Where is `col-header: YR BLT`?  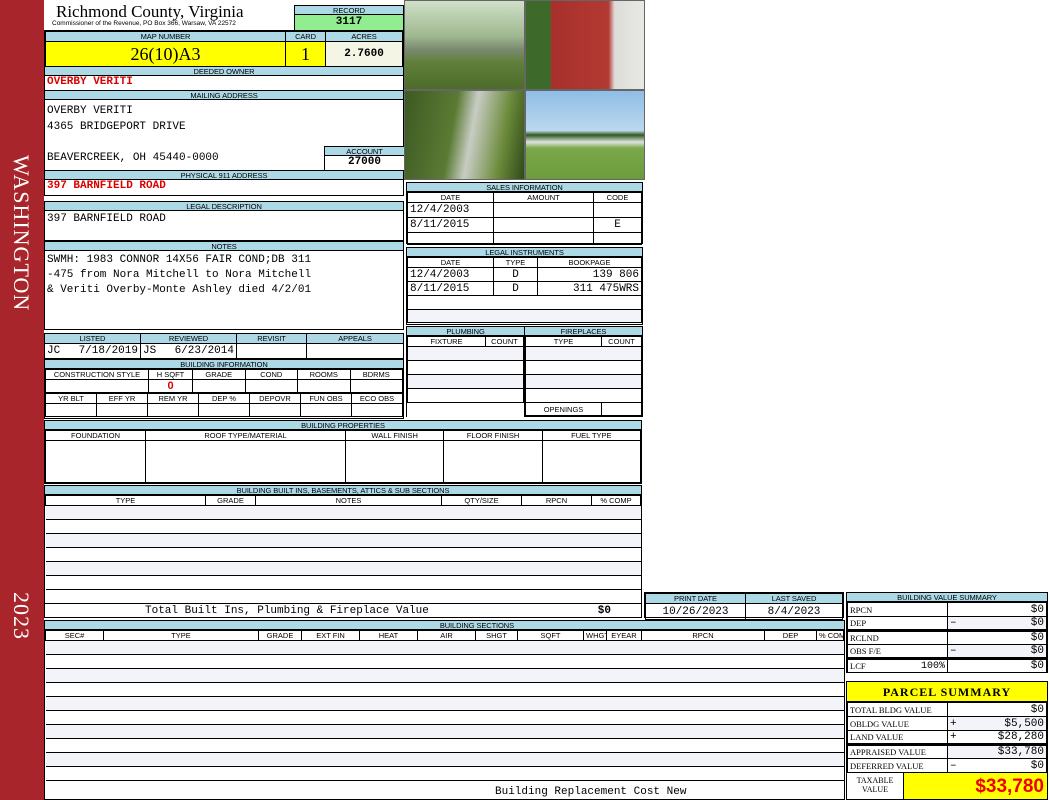 col-header: YR BLT is located at coordinates (71, 398).